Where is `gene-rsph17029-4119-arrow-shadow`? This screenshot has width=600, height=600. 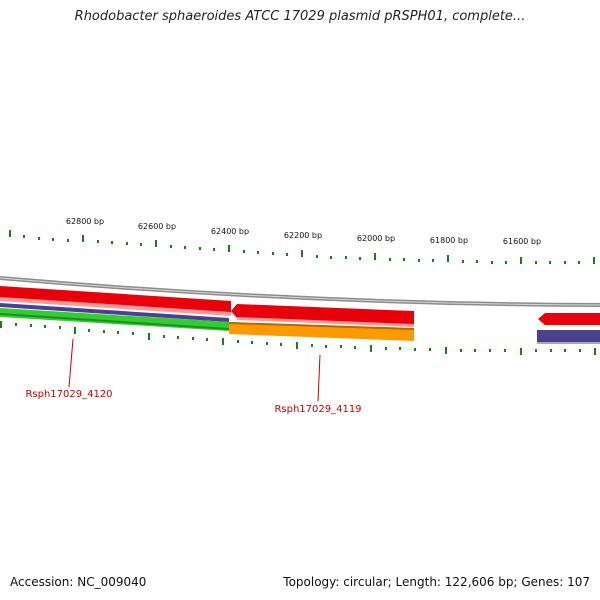
gene-rsph17029-4119-arrow-shadow is located at coordinates (325, 322).